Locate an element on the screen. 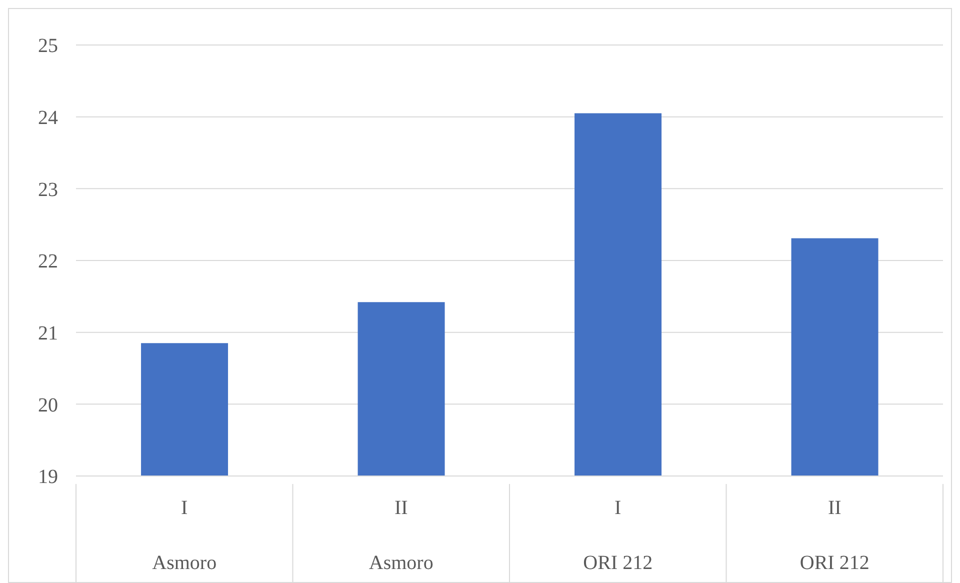 Image resolution: width=960 pixels, height=583 pixels. y-tick-label: 20 is located at coordinates (48, 405).